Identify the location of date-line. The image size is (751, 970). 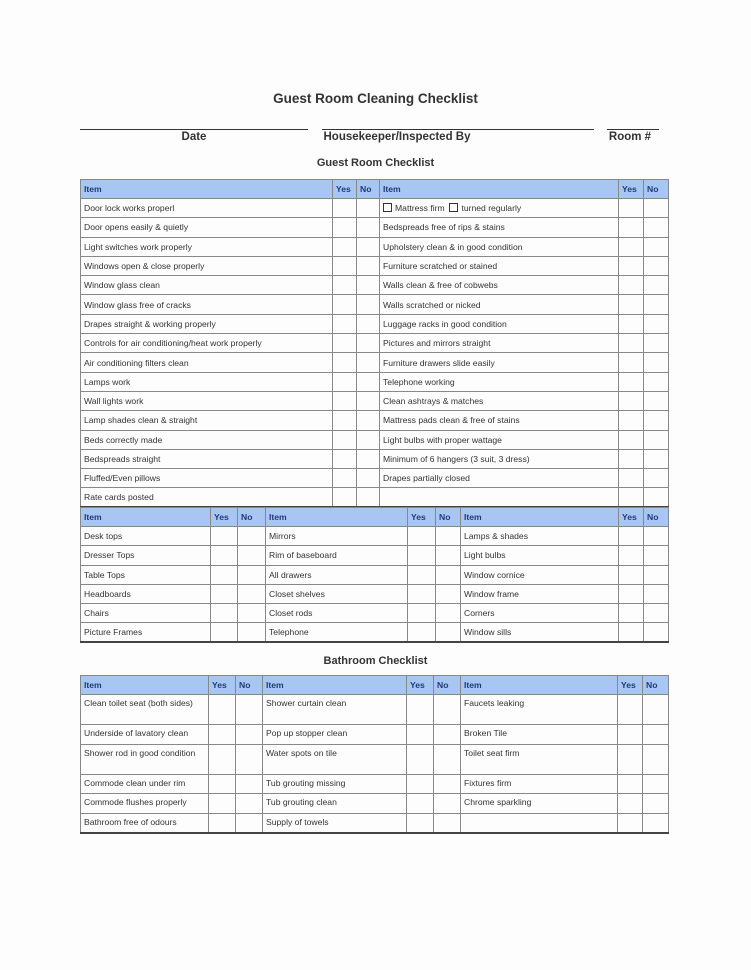
(194, 129).